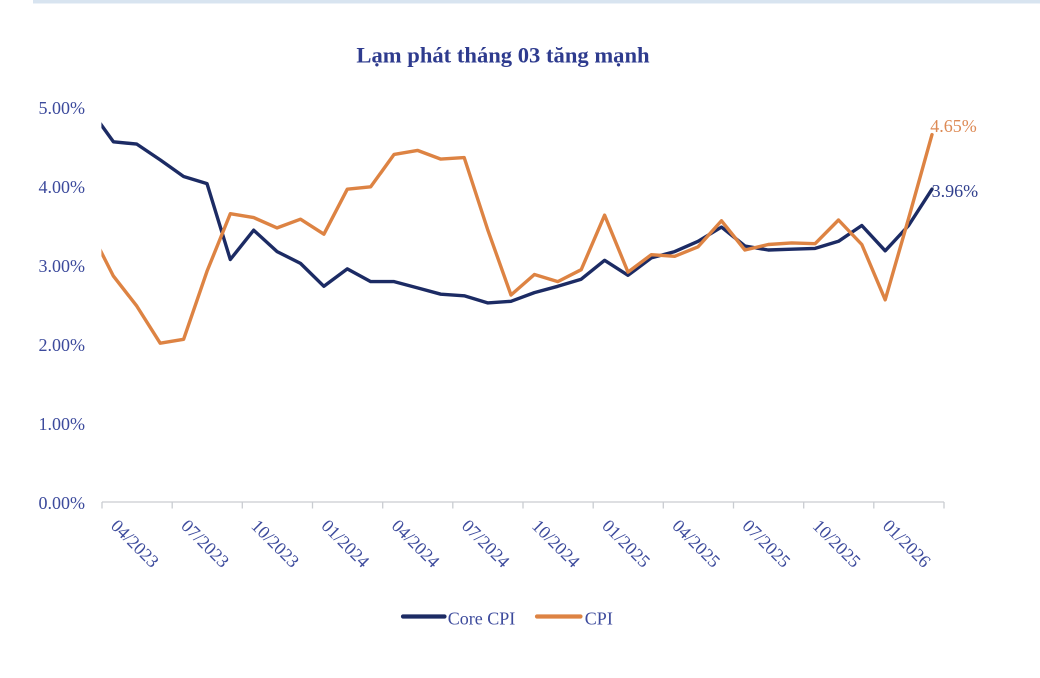 The width and height of the screenshot is (1040, 678). Describe the element at coordinates (482, 618) in the screenshot. I see `svg-text: Core CPI` at that location.